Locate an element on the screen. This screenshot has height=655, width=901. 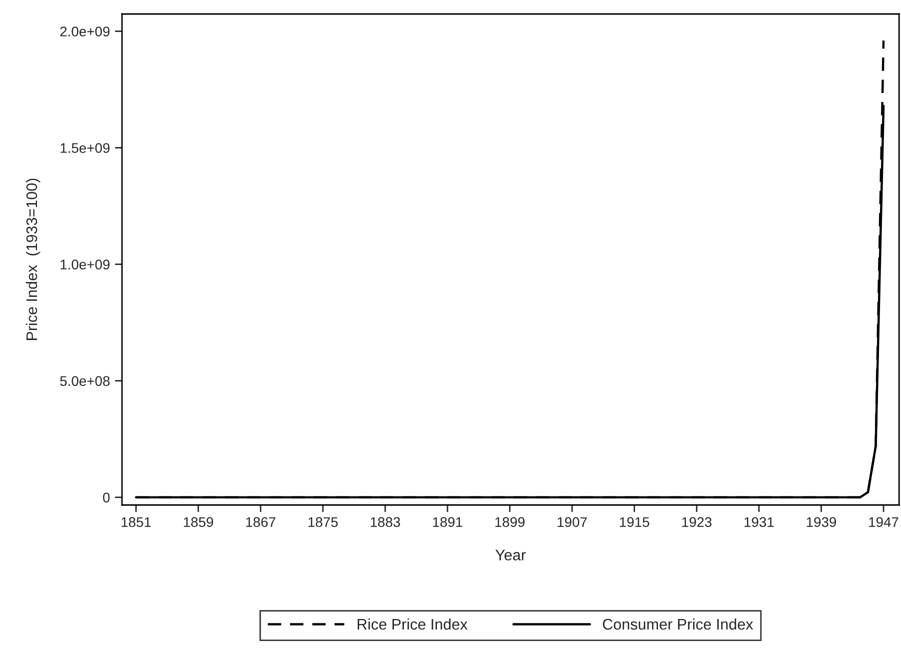
y-tick-label: 2.0e+09 is located at coordinates (85, 31).